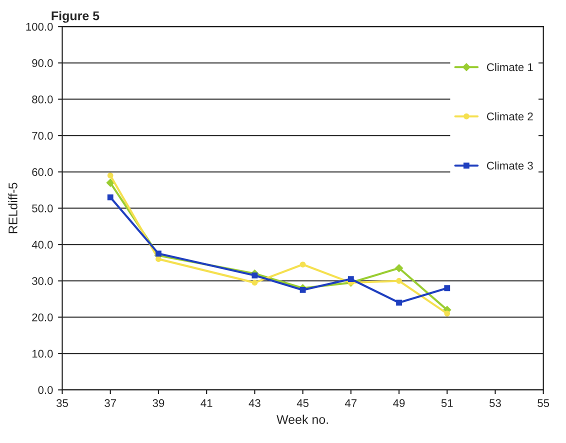 The height and width of the screenshot is (443, 566). What do you see at coordinates (302, 419) in the screenshot?
I see `x-axis-title: Week no.` at bounding box center [302, 419].